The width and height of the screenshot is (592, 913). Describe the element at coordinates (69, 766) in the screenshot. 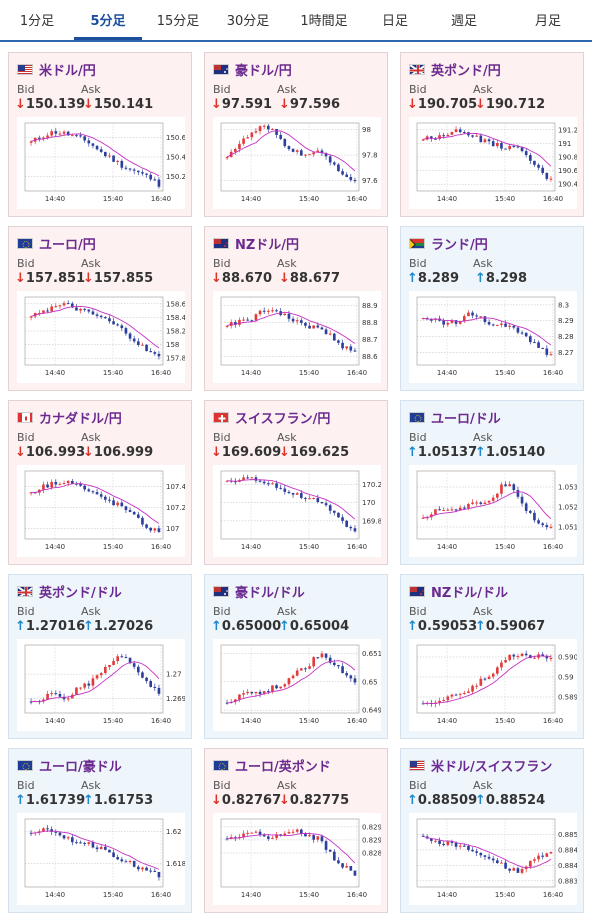

I see `currency-pair-title: ユーロ/豪ドル` at that location.